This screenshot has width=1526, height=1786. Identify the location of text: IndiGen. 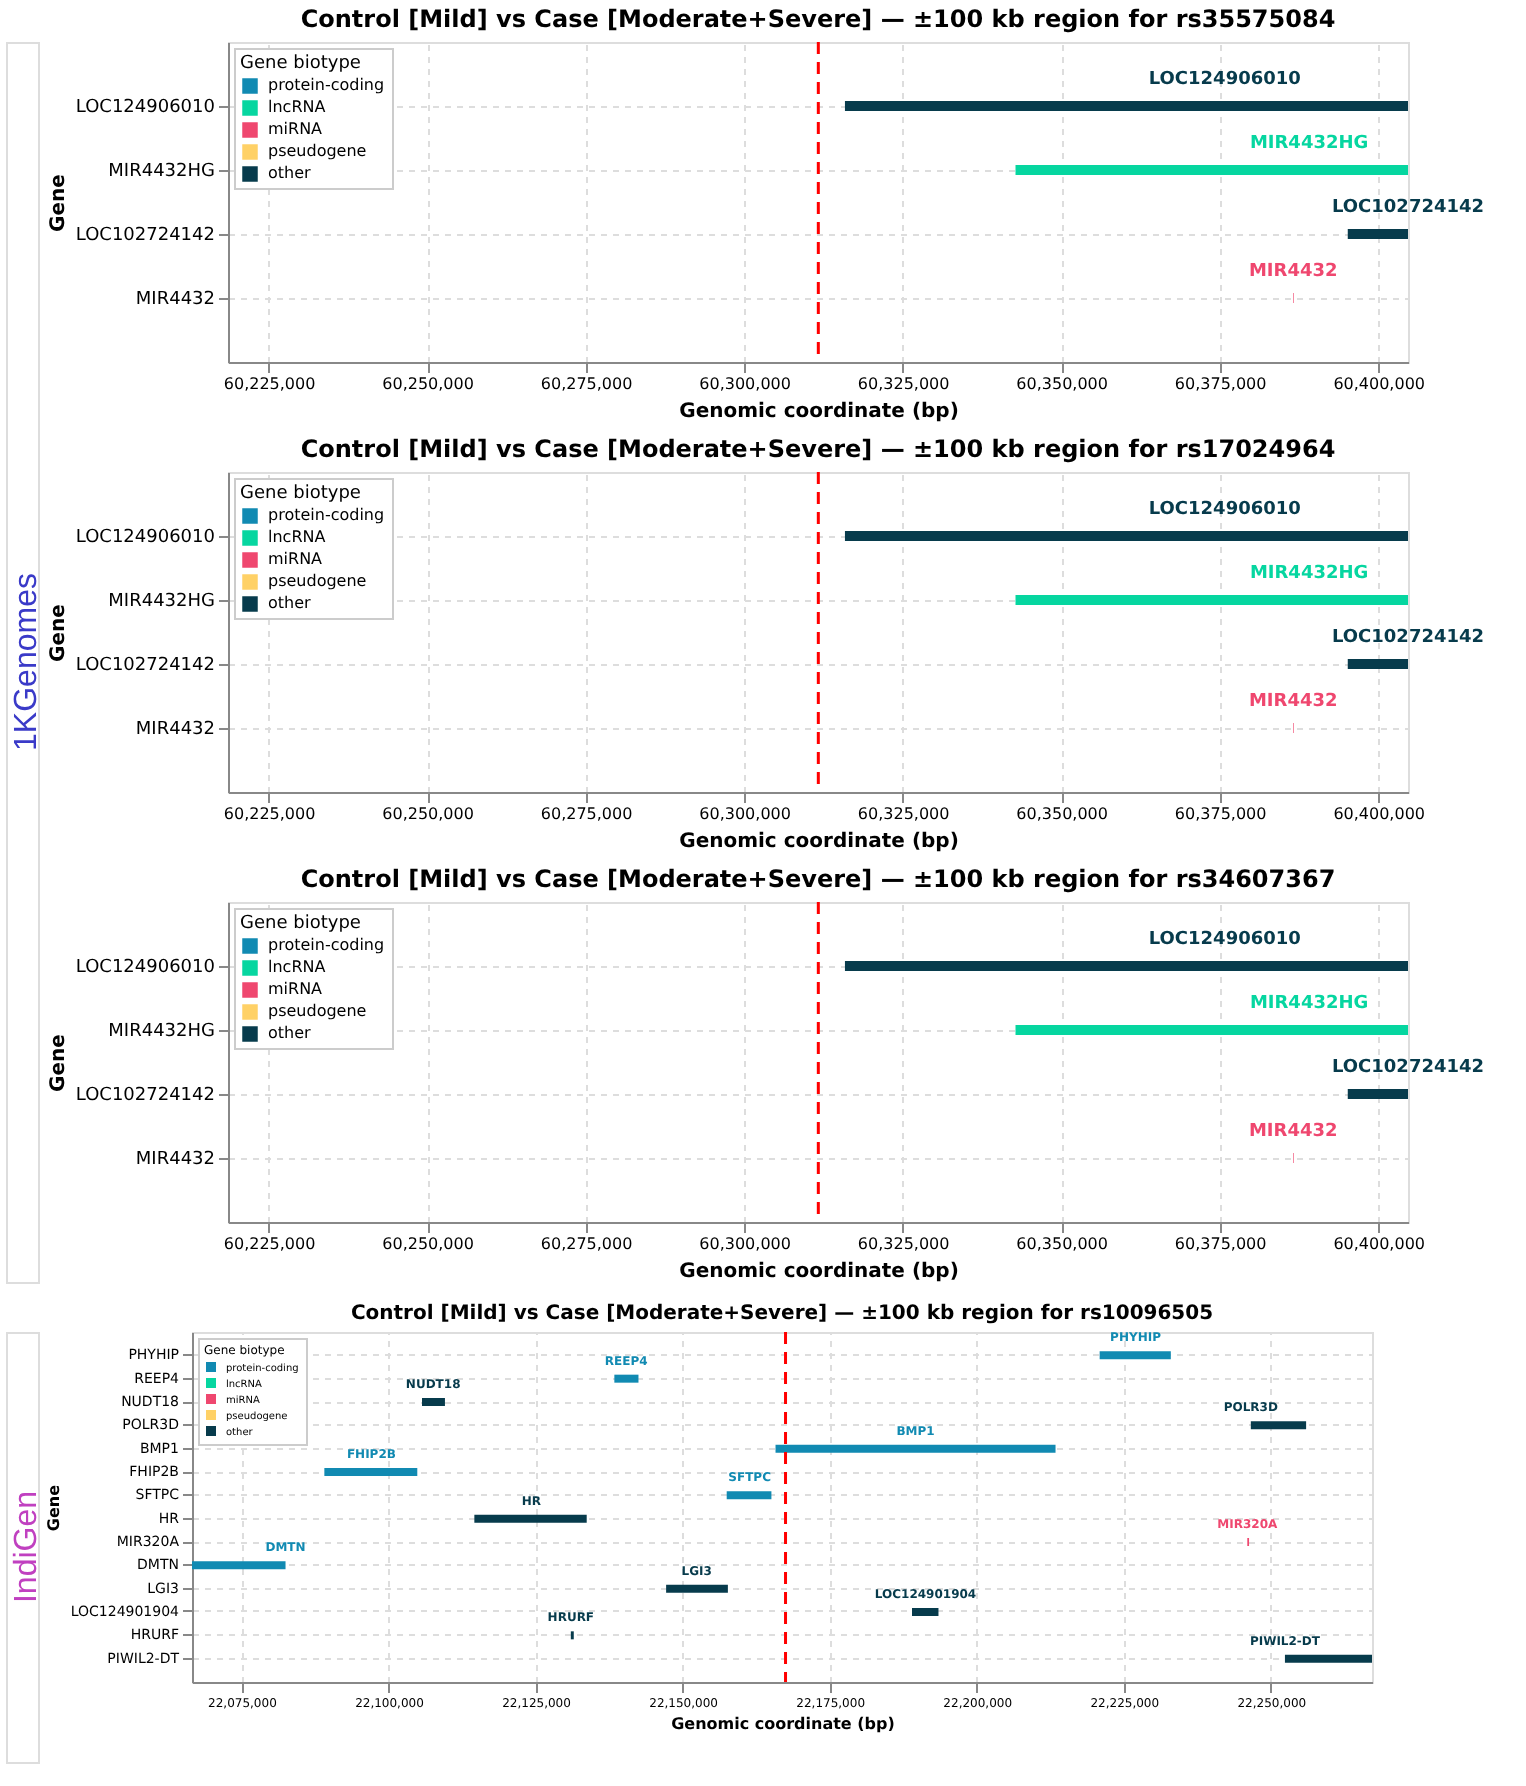
(27, 1547).